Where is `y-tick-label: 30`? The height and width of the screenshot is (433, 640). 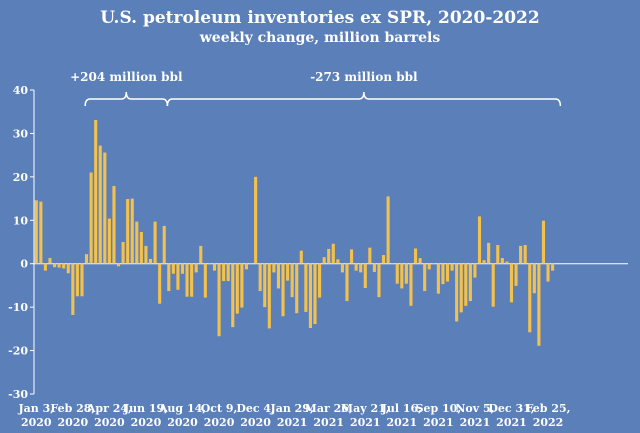 y-tick-label: 30 is located at coordinates (21, 133).